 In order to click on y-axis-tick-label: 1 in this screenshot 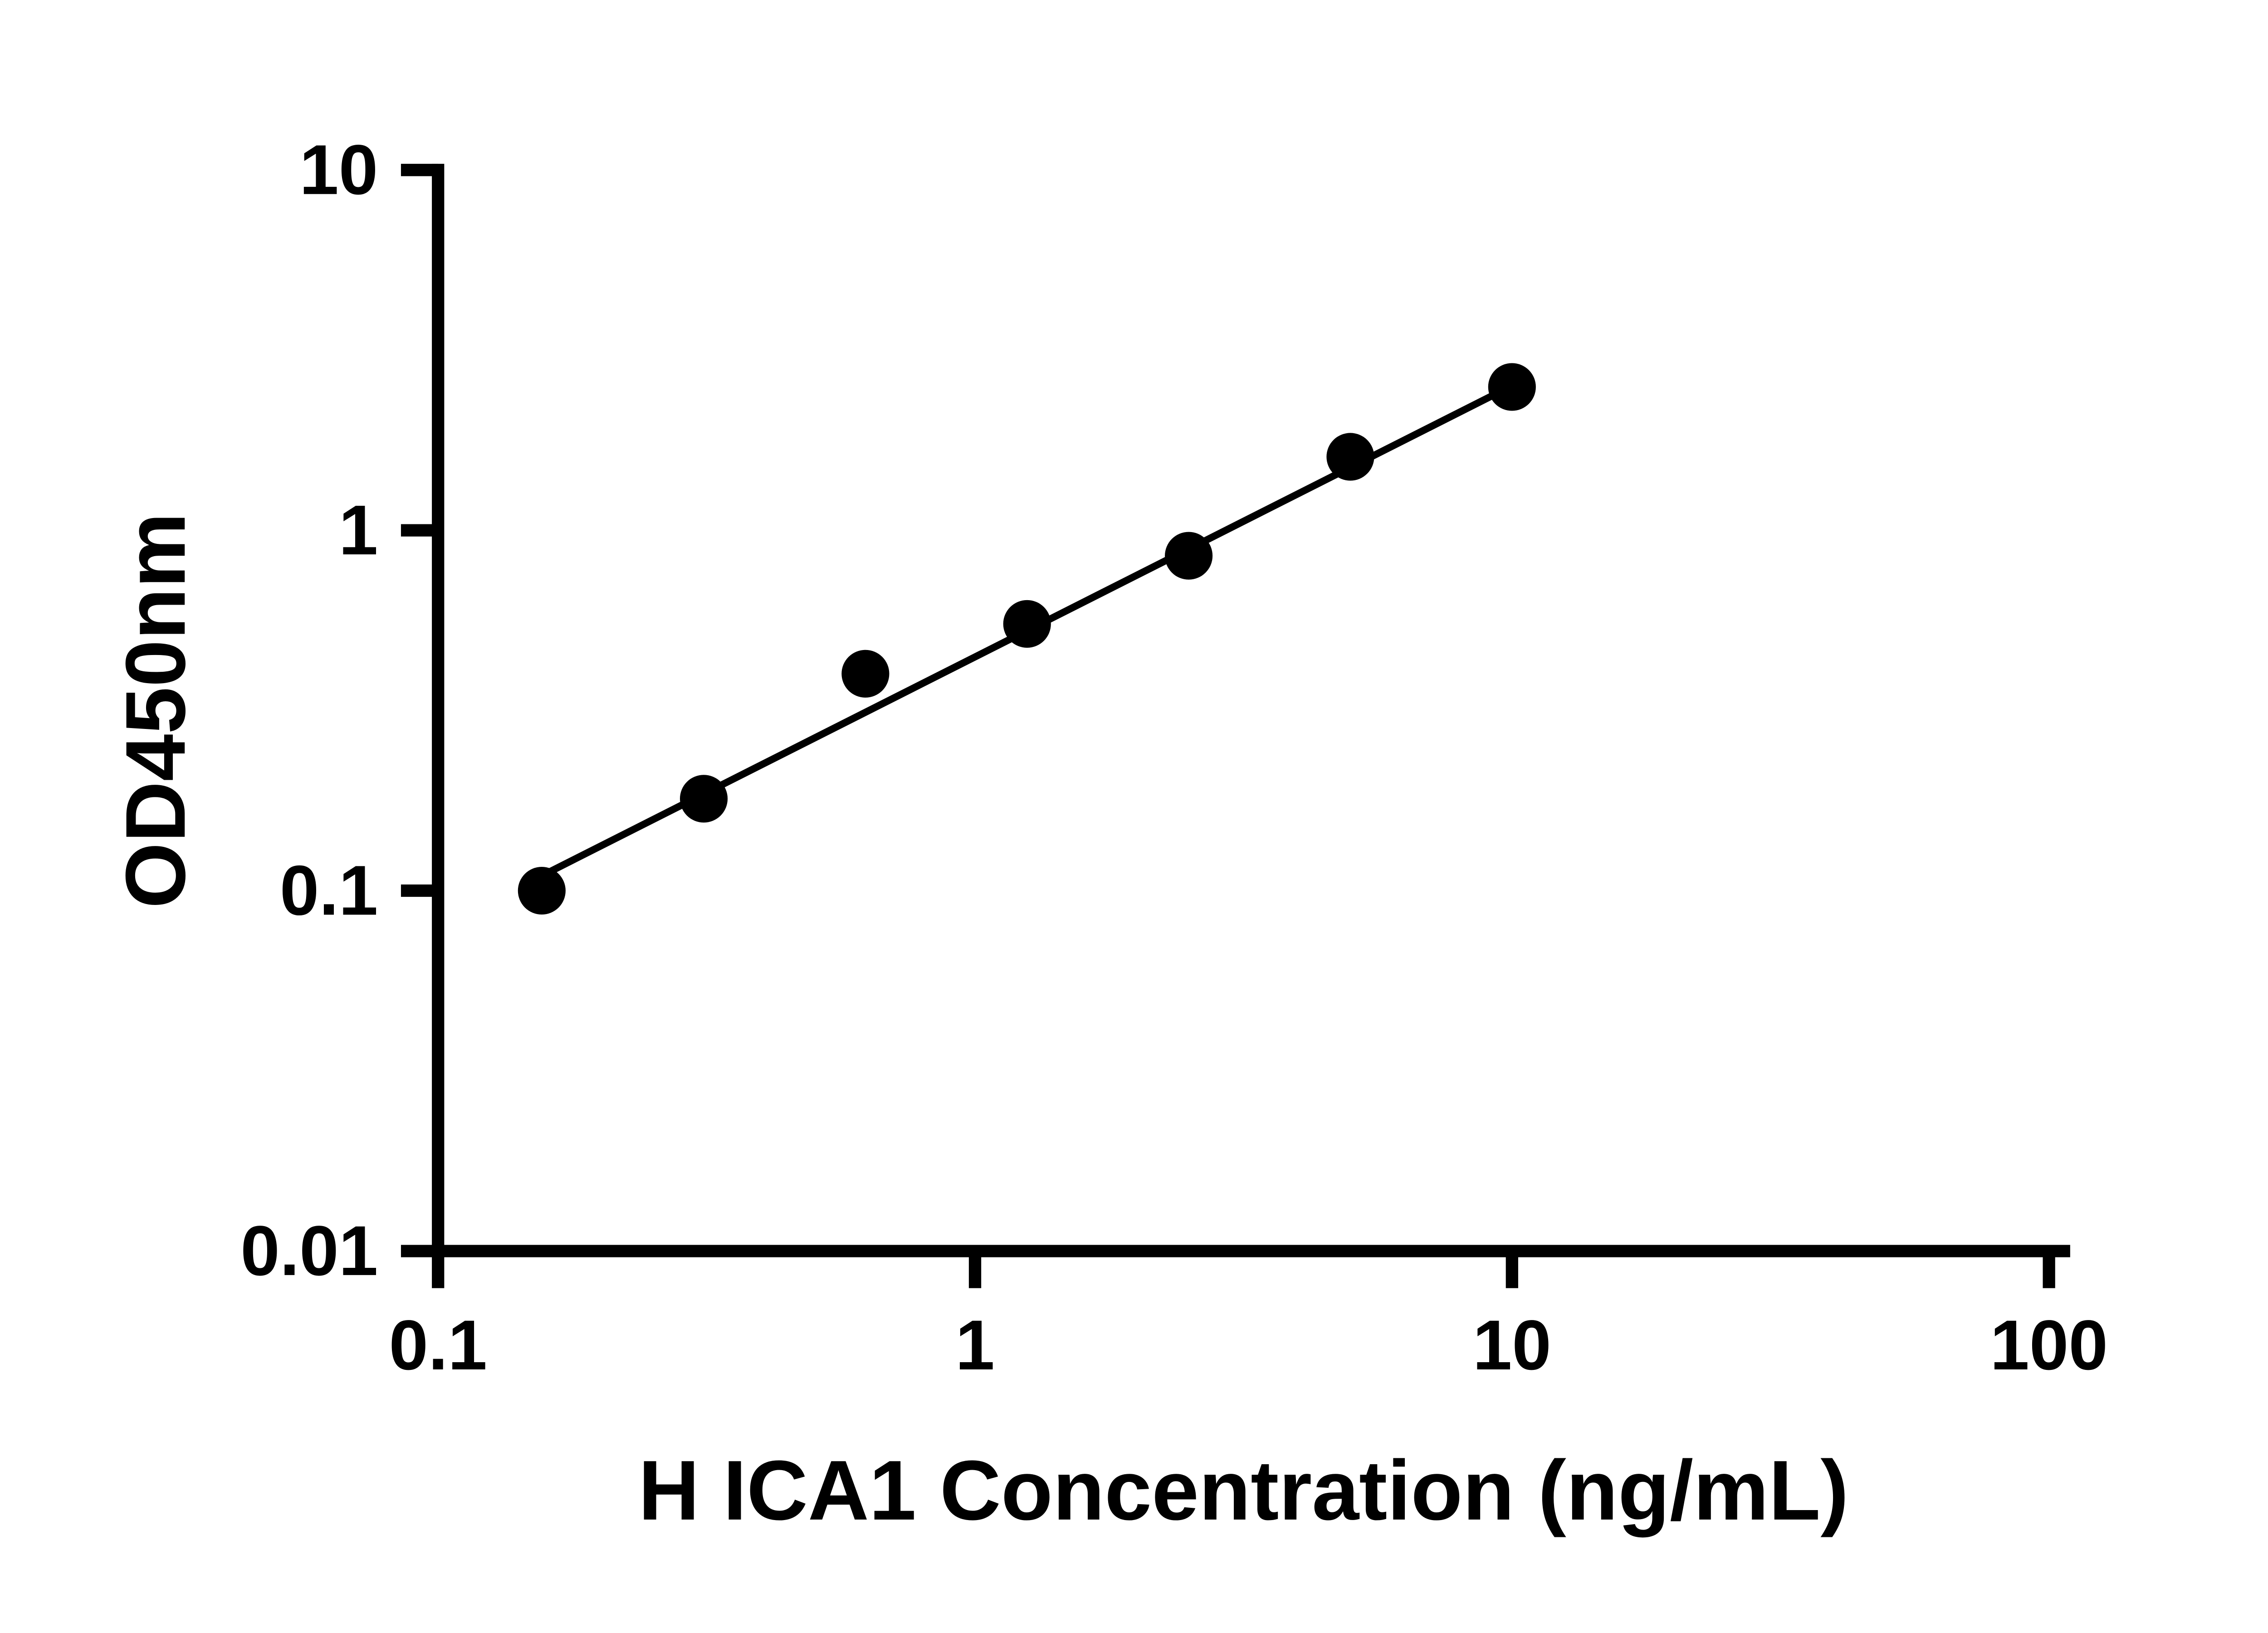, I will do `click(359, 530)`.